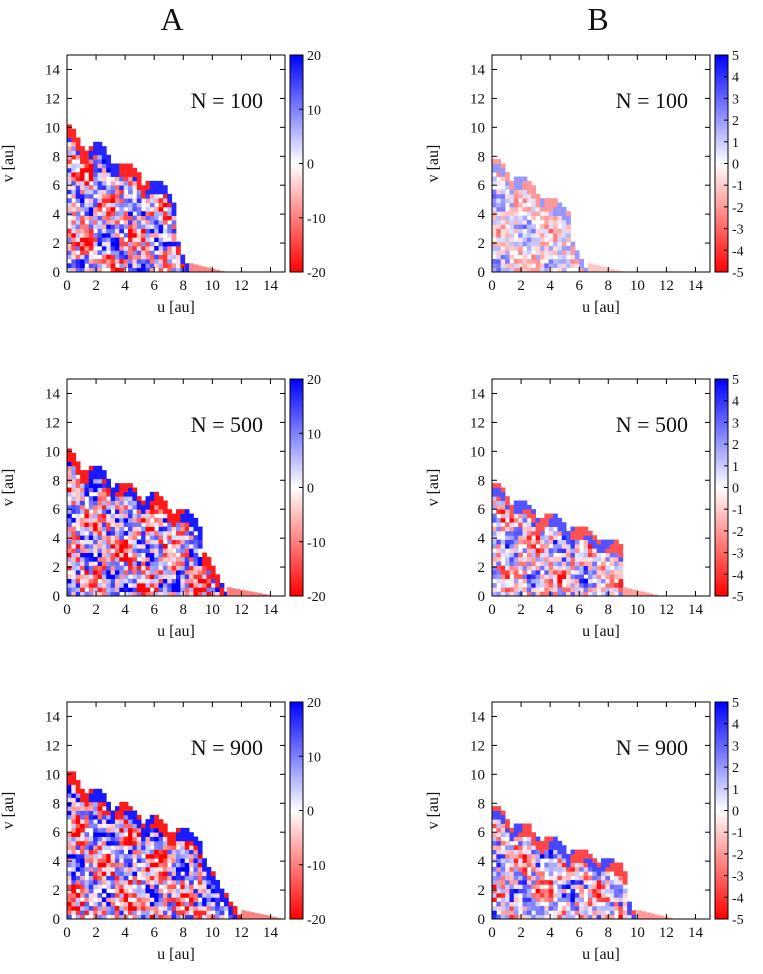  What do you see at coordinates (492, 610) in the screenshot?
I see `x-tick-label: 0` at bounding box center [492, 610].